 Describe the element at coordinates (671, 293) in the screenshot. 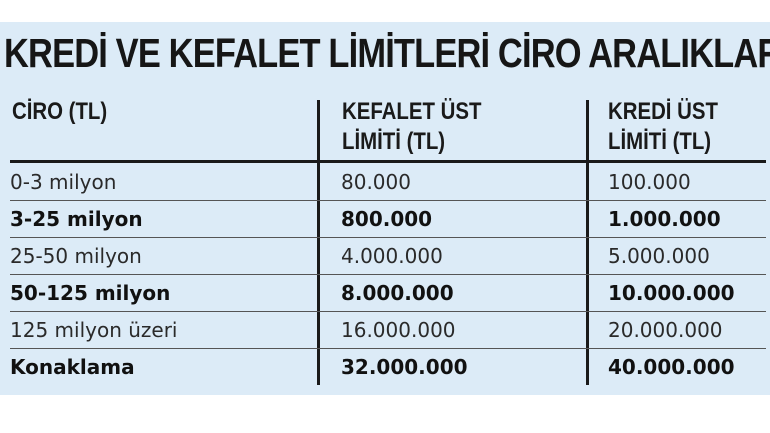

I see `cell-kredi: 10.000.000` at that location.